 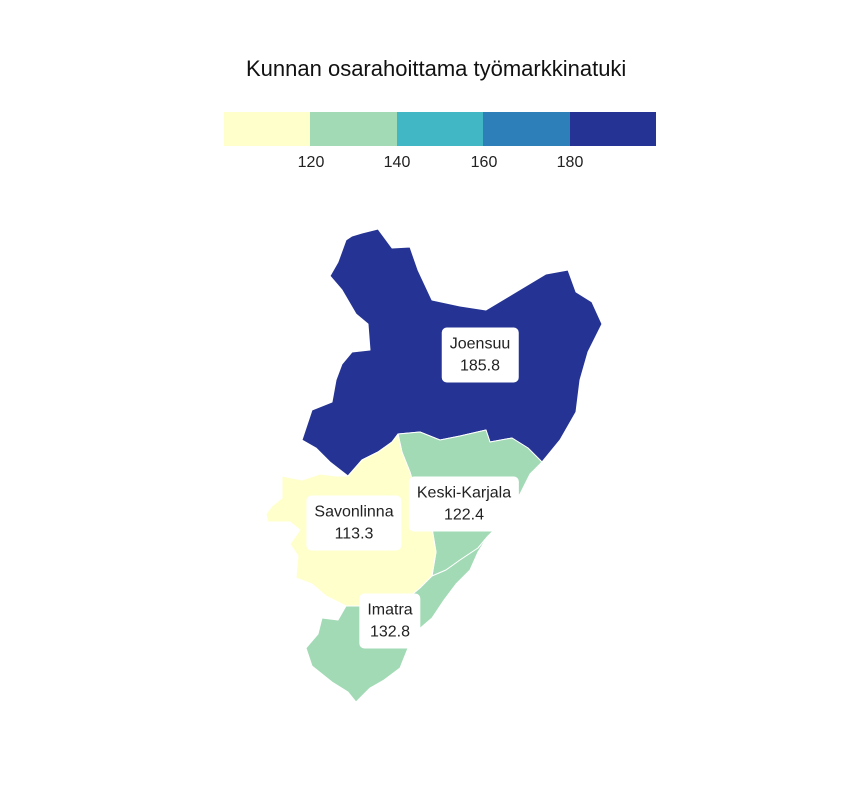 What do you see at coordinates (464, 504) in the screenshot?
I see `region-label-keski-karjala: Keski-Karjala 122.4` at bounding box center [464, 504].